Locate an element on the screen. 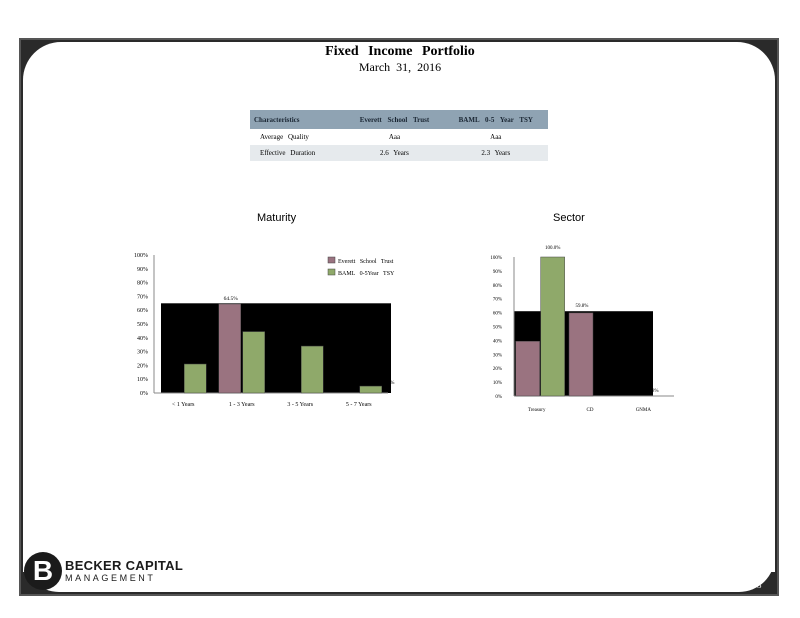 Image resolution: width=800 pixels, height=618 pixels. legend-swatch-baml is located at coordinates (331, 272).